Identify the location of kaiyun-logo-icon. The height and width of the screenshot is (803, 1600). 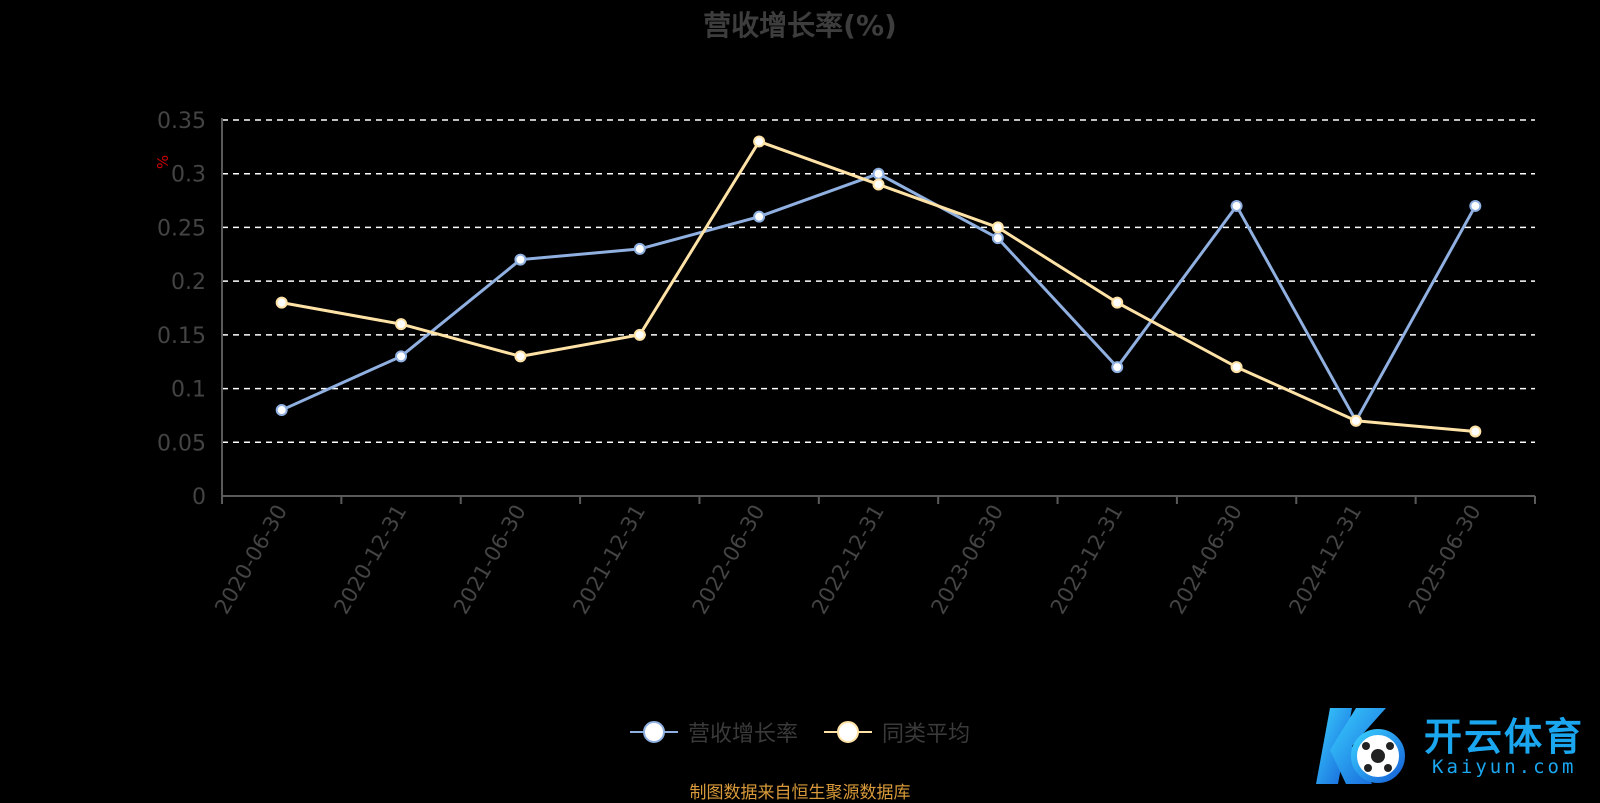
(1360, 746).